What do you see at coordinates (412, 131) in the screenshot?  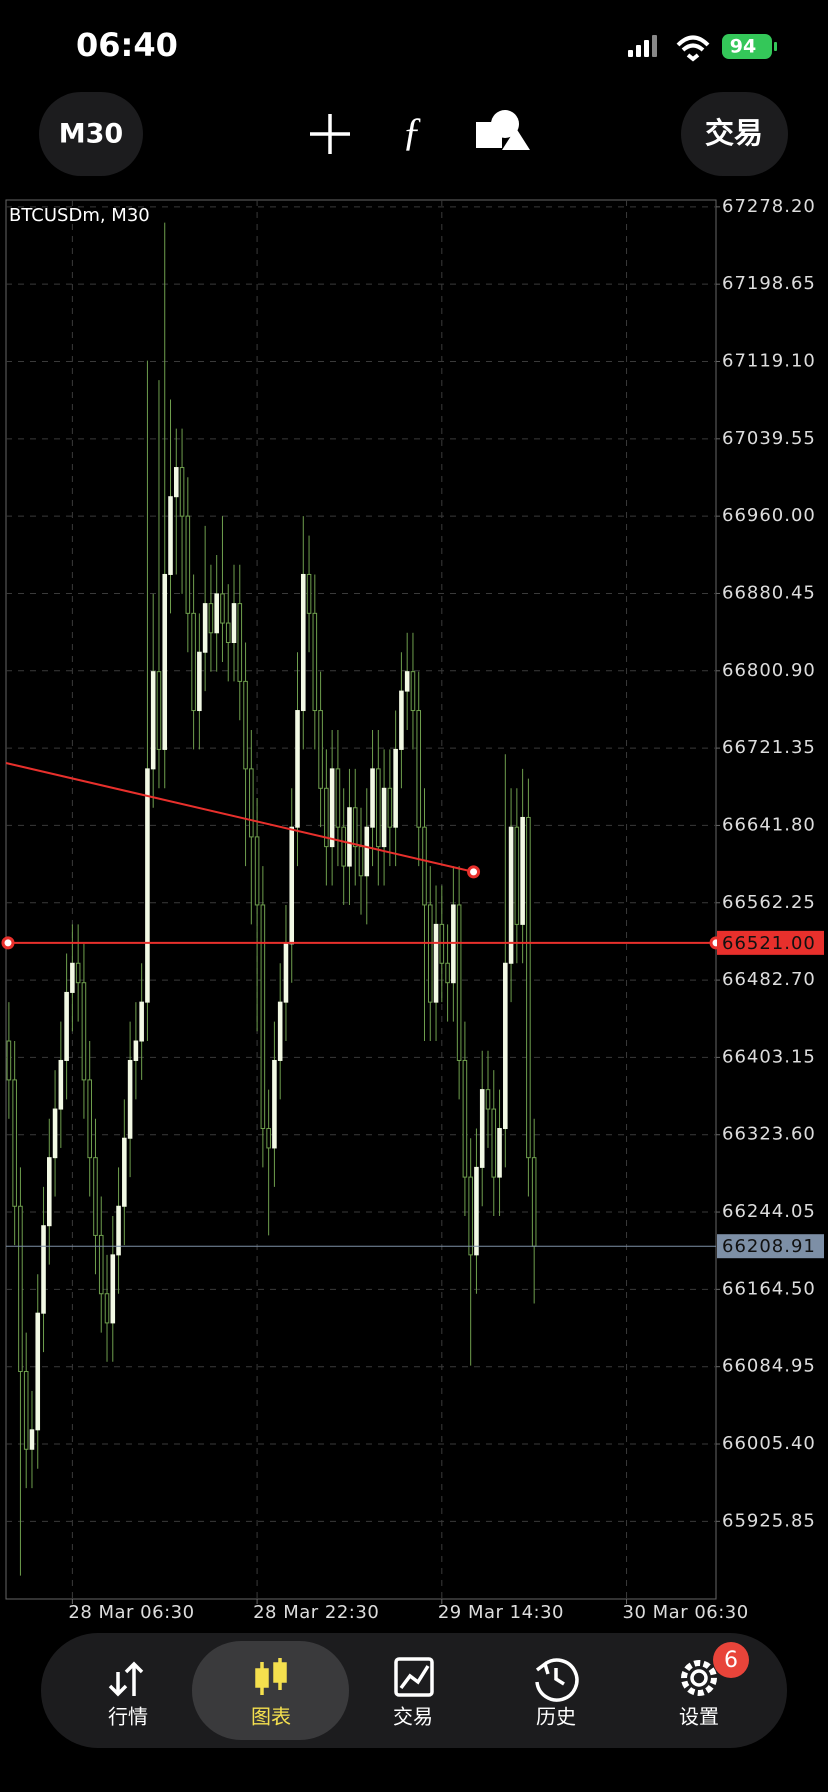 I see `indicators-button: ƒ` at bounding box center [412, 131].